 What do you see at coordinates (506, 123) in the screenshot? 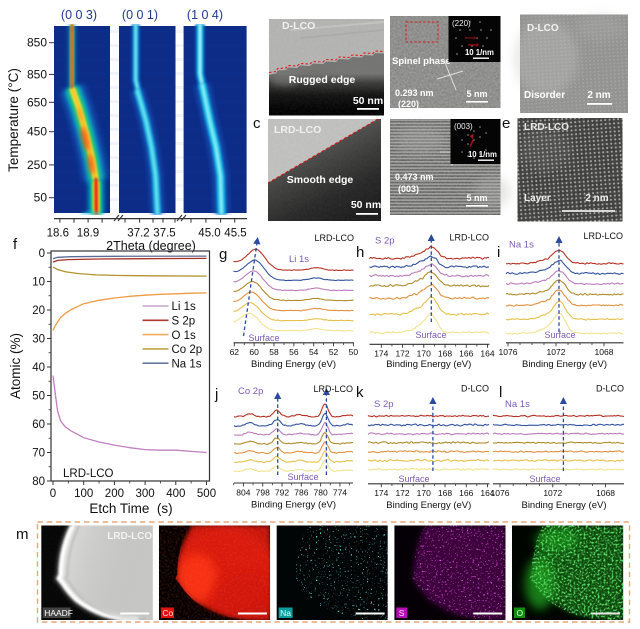
I see `svg-text: e` at bounding box center [506, 123].